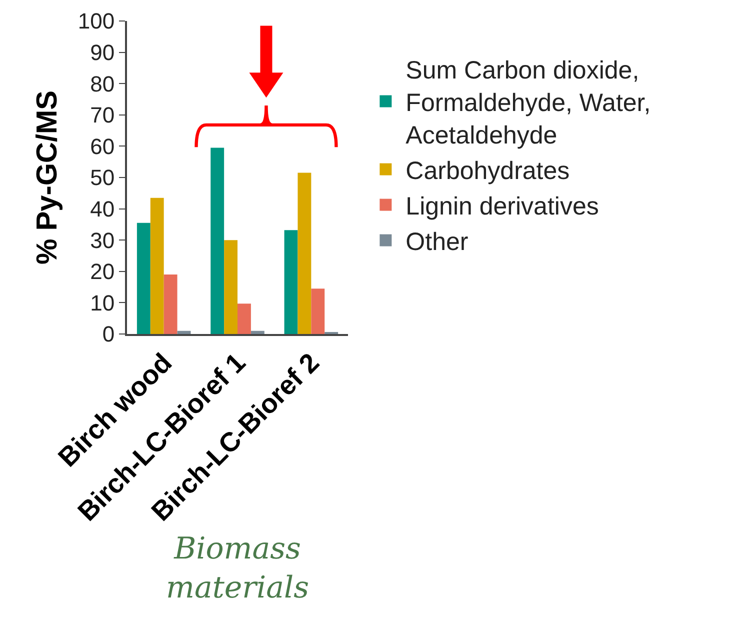  I want to click on y-tick-label: 30, so click(102, 240).